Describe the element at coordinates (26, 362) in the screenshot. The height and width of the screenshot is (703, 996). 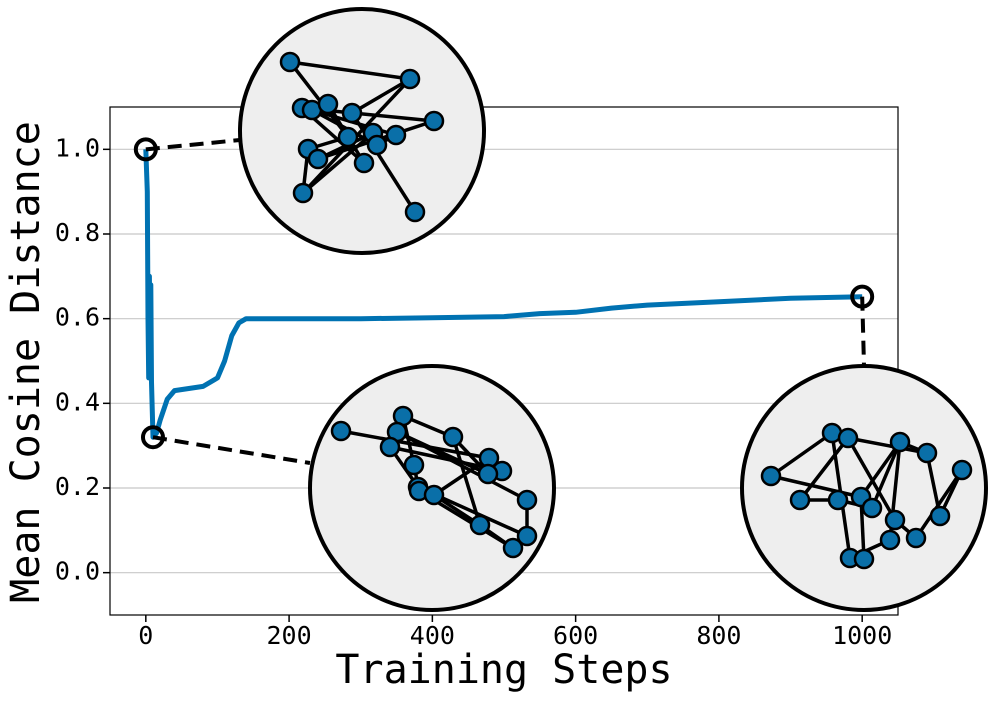
I see `y-axis-label: Mean Cosine Distance` at that location.